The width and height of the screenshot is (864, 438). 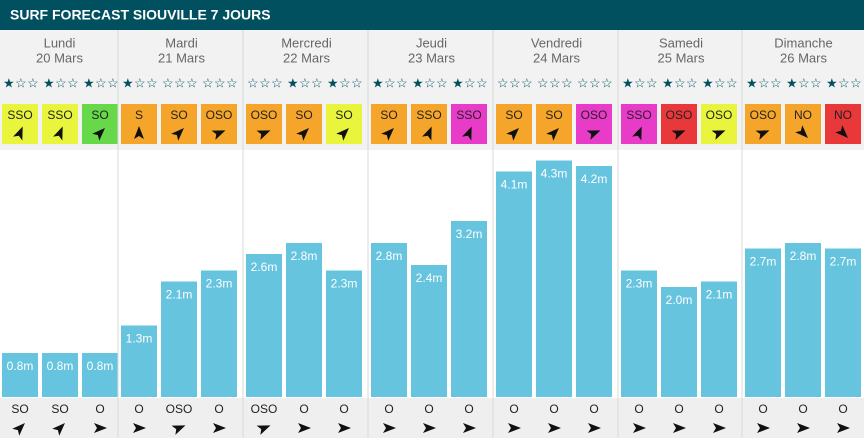 I want to click on wind-dir: OSO, so click(x=763, y=115).